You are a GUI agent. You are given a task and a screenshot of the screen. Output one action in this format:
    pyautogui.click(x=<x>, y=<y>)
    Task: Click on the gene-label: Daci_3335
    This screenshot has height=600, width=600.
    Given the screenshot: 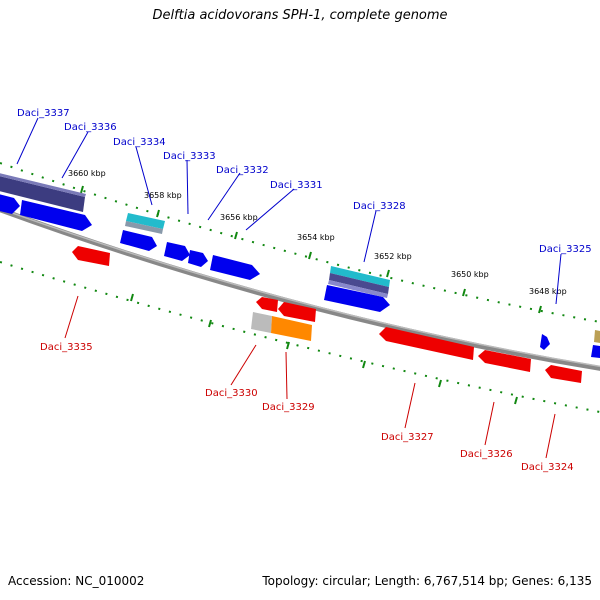 What is the action you would take?
    pyautogui.click(x=66, y=347)
    